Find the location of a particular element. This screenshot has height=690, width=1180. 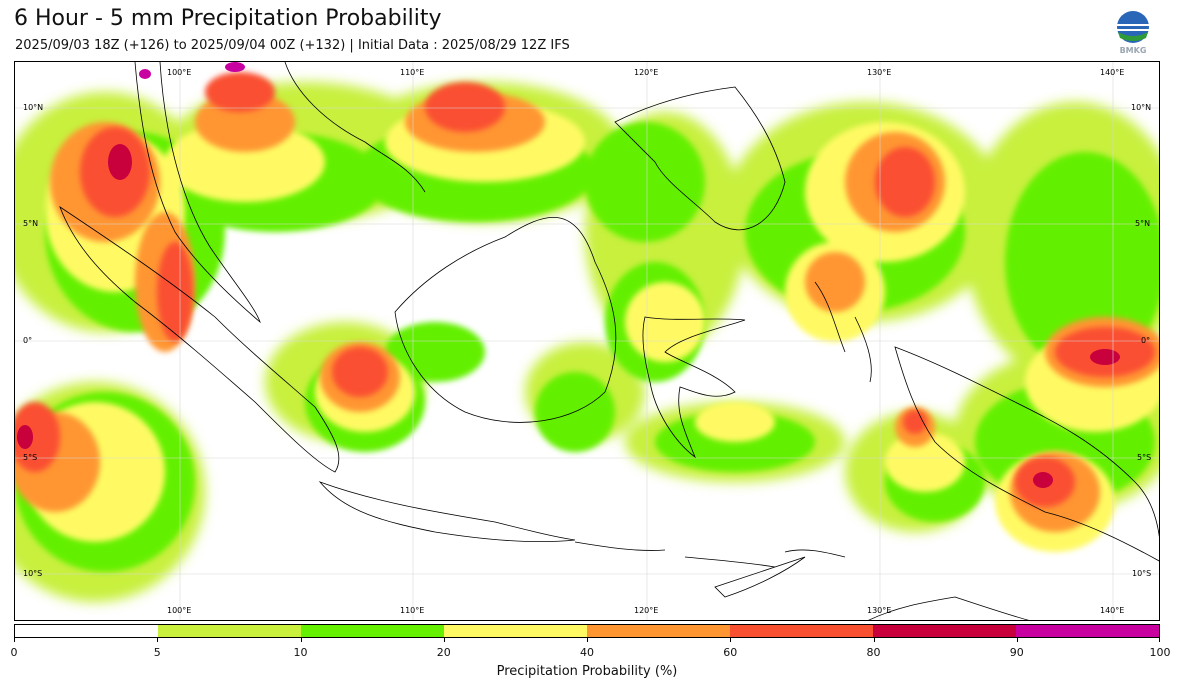

lon-label-top: 130°E is located at coordinates (879, 72).